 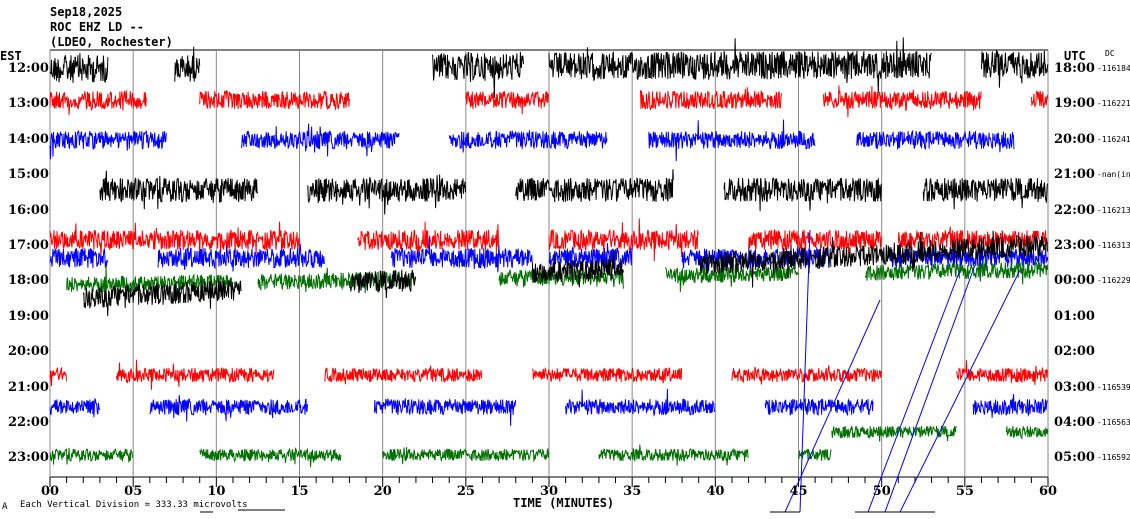 I want to click on utc-time-label: 00:00, so click(x=1074, y=281).